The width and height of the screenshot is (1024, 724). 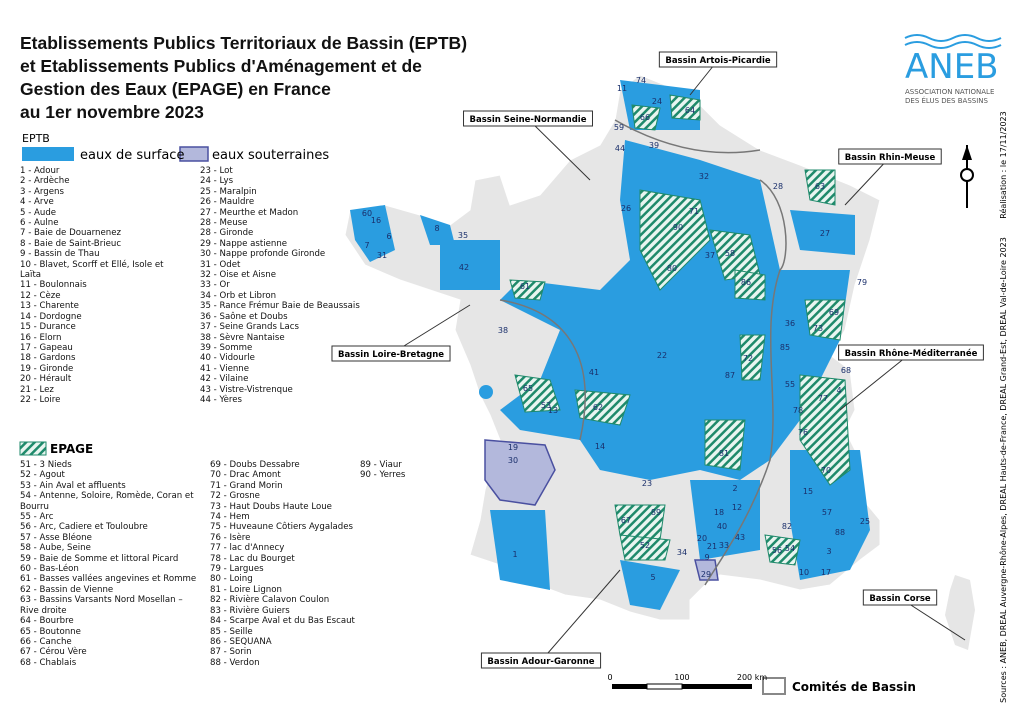 What do you see at coordinates (33, 448) in the screenshot?
I see `swatch-epage` at bounding box center [33, 448].